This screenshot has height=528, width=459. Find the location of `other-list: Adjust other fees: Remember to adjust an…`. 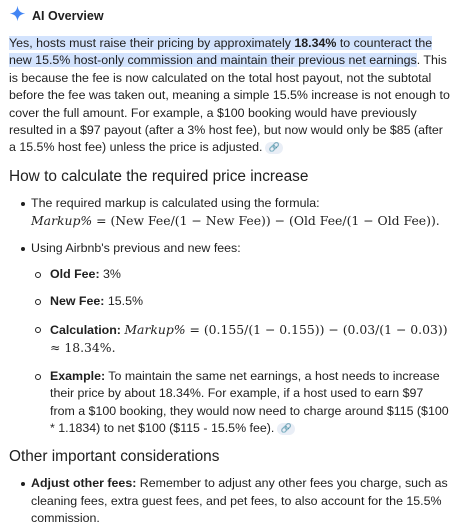

other-list: Adjust other fees: Remember to adjust an… is located at coordinates (230, 501).